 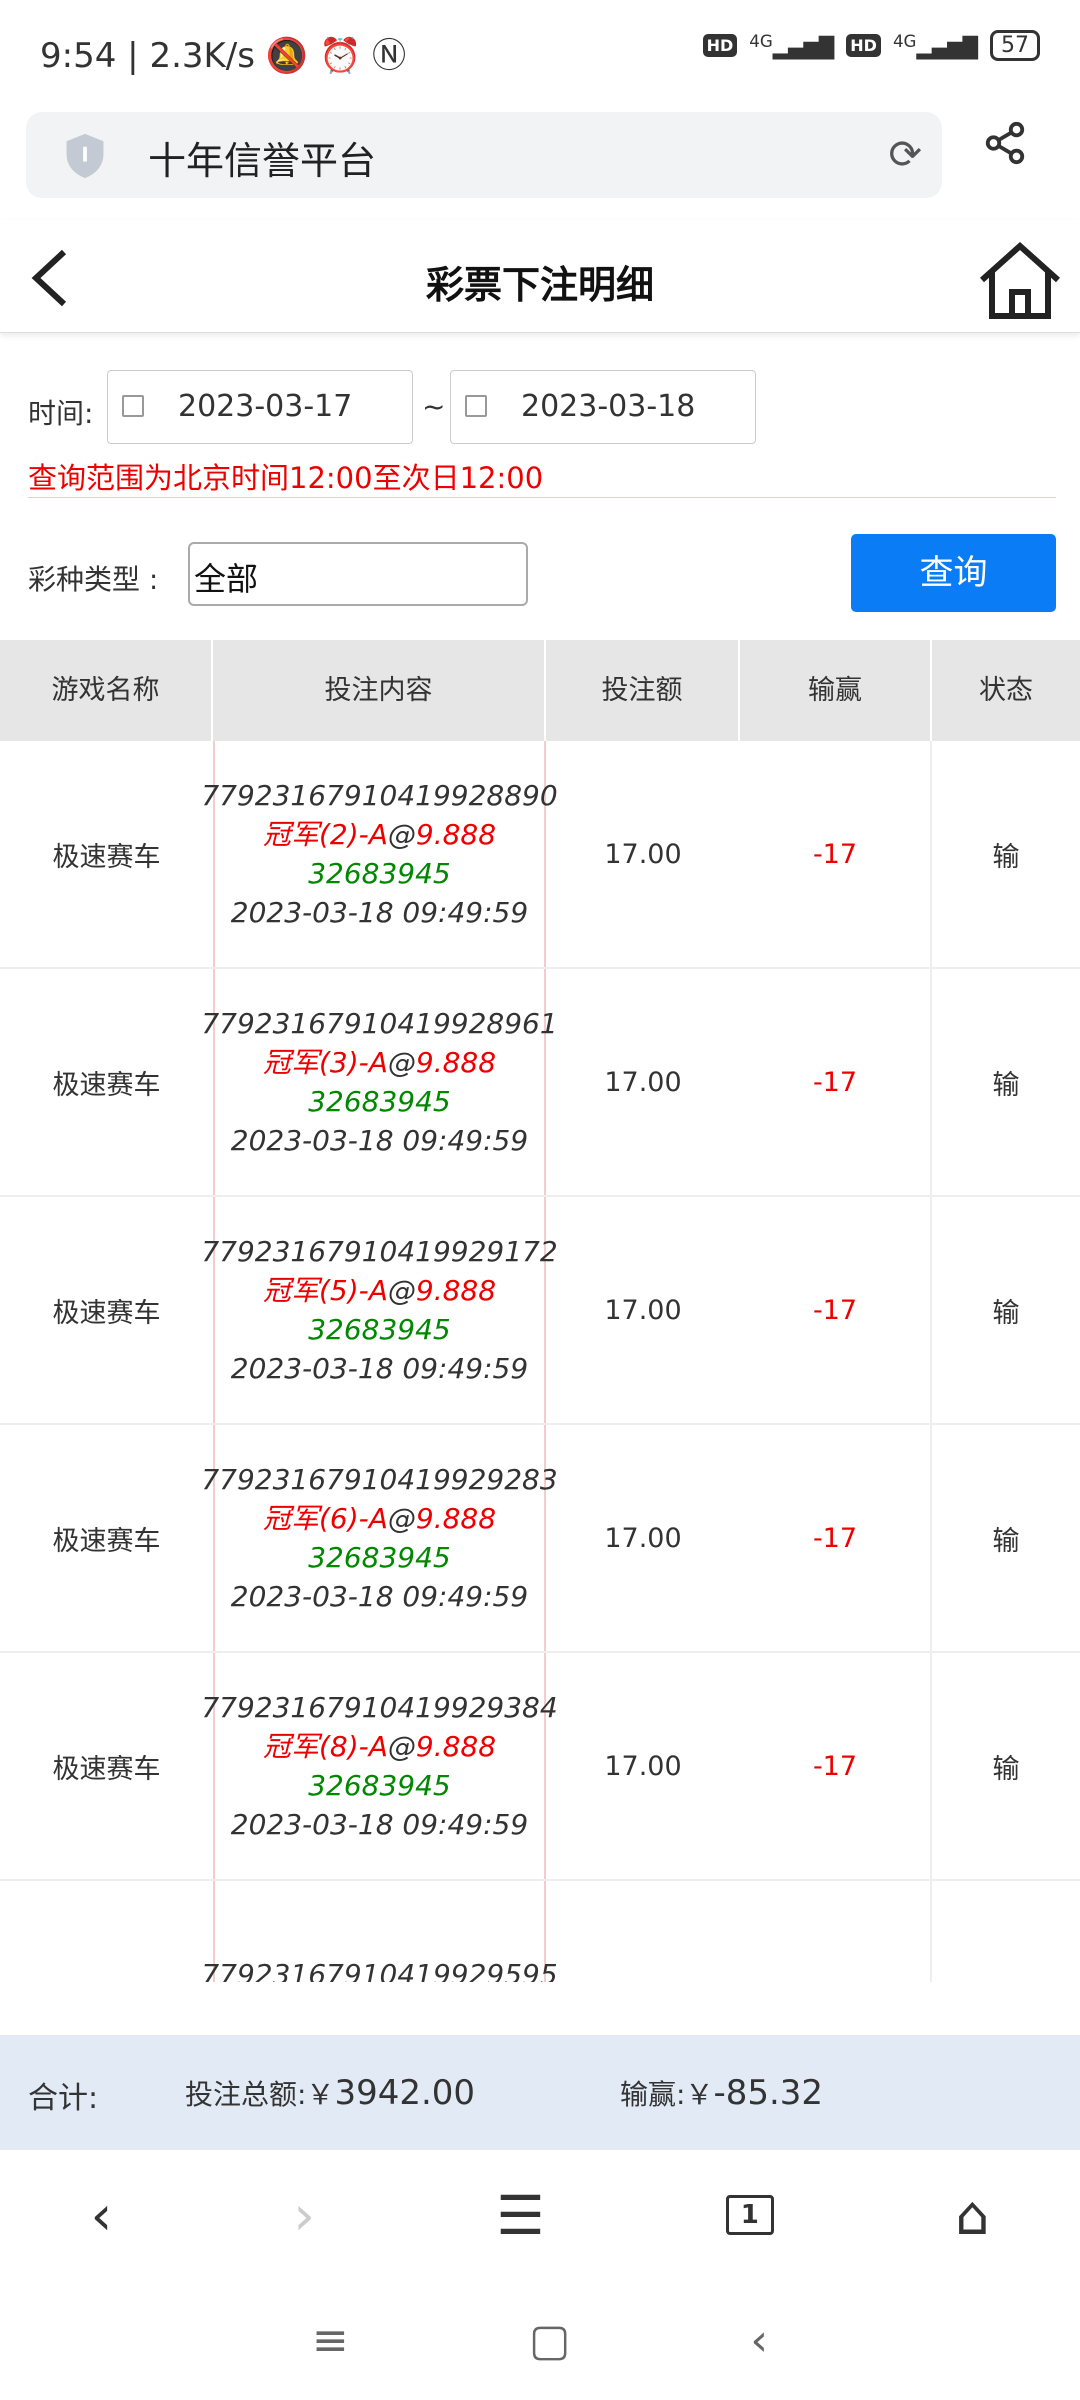 I want to click on tabs-icon: 1, so click(x=749, y=2215).